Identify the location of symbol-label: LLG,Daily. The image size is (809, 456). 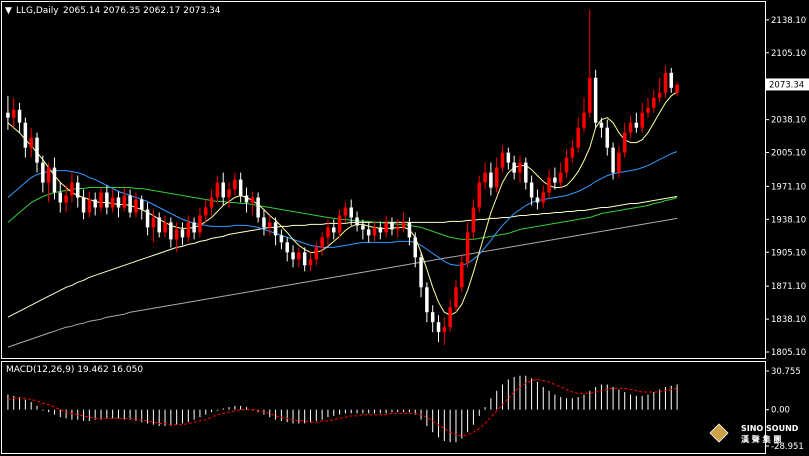
(37, 11).